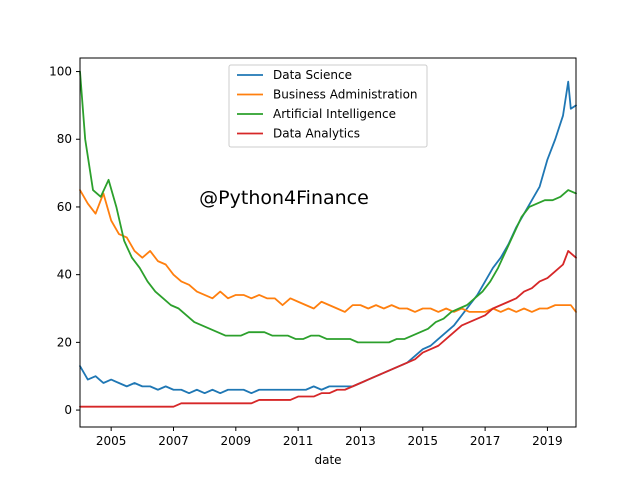 This screenshot has width=640, height=480. Describe the element at coordinates (316, 134) in the screenshot. I see `legend-label: Data Analytics` at that location.